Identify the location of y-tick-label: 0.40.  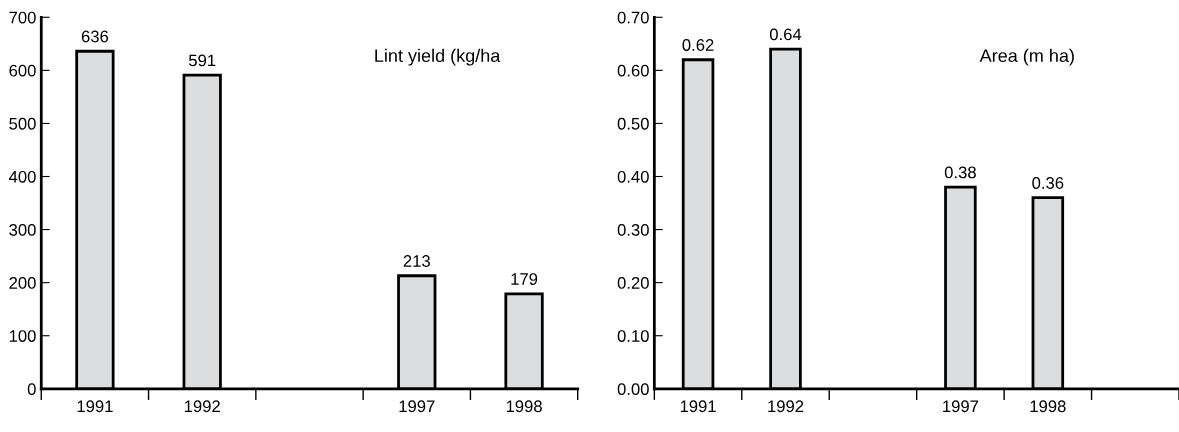
(633, 176).